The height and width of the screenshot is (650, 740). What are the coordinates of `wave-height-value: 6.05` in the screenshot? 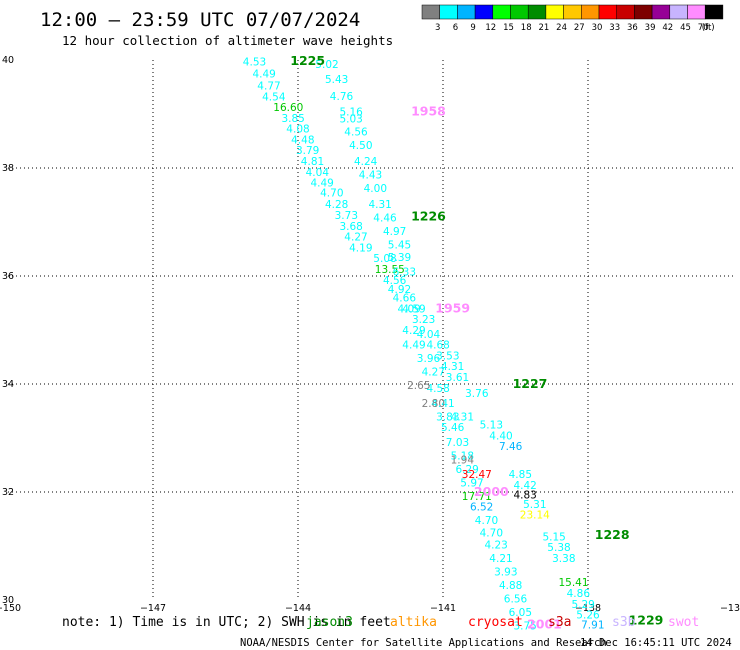 It's located at (520, 613).